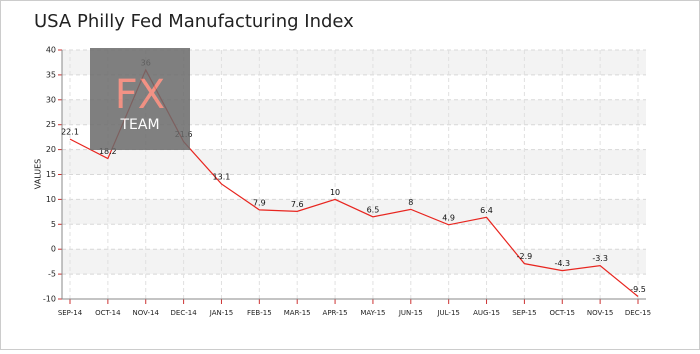  Describe the element at coordinates (51, 50) in the screenshot. I see `y-tick-label: 40` at that location.